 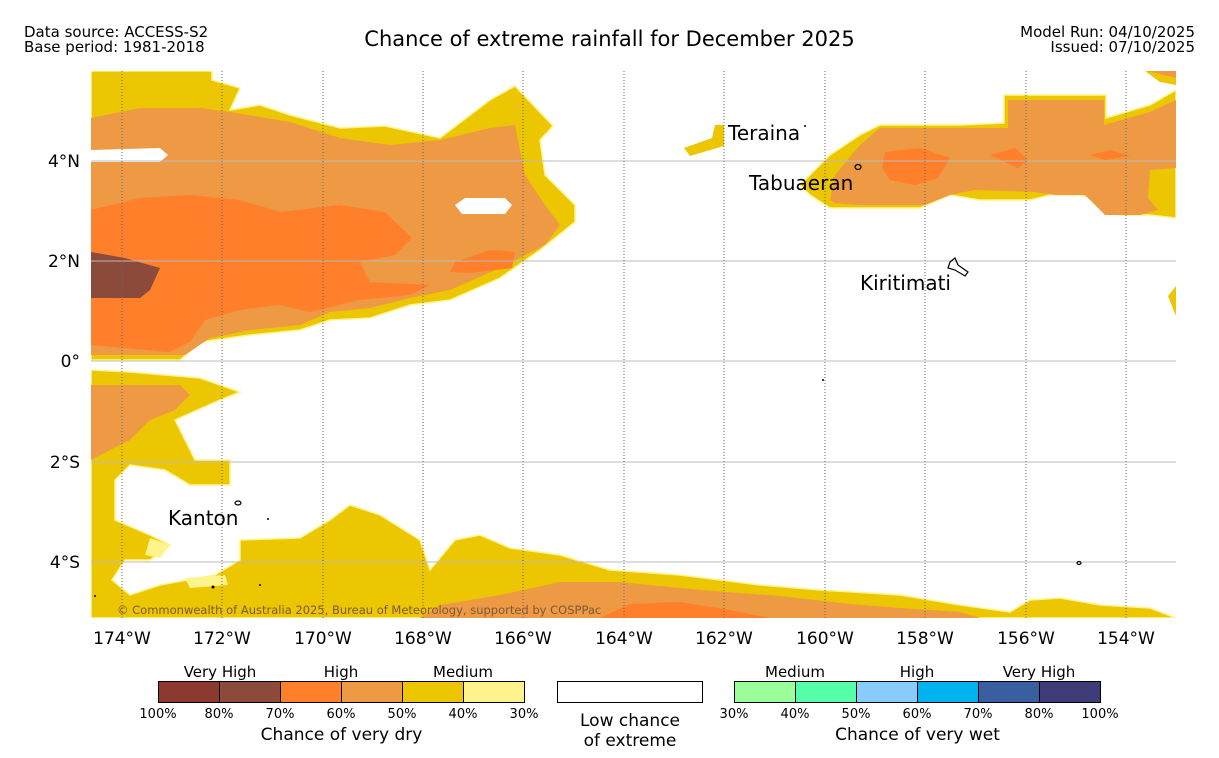 What do you see at coordinates (65, 563) in the screenshot?
I see `lat-label-4s: 4°S` at bounding box center [65, 563].